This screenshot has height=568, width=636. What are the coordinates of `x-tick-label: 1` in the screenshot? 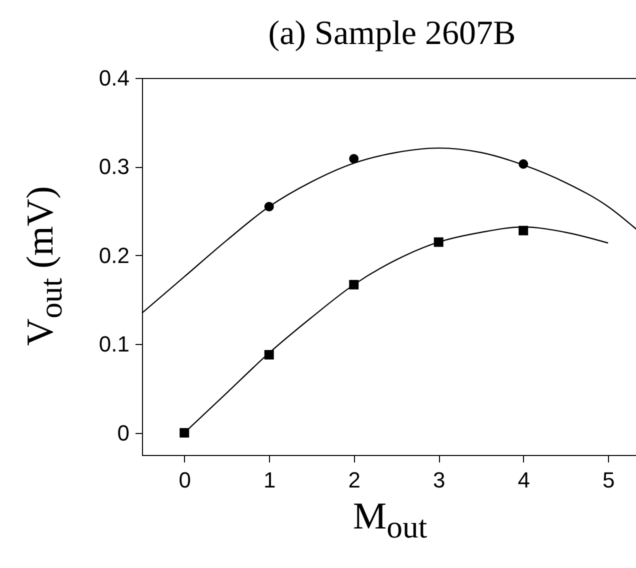 It's located at (269, 480).